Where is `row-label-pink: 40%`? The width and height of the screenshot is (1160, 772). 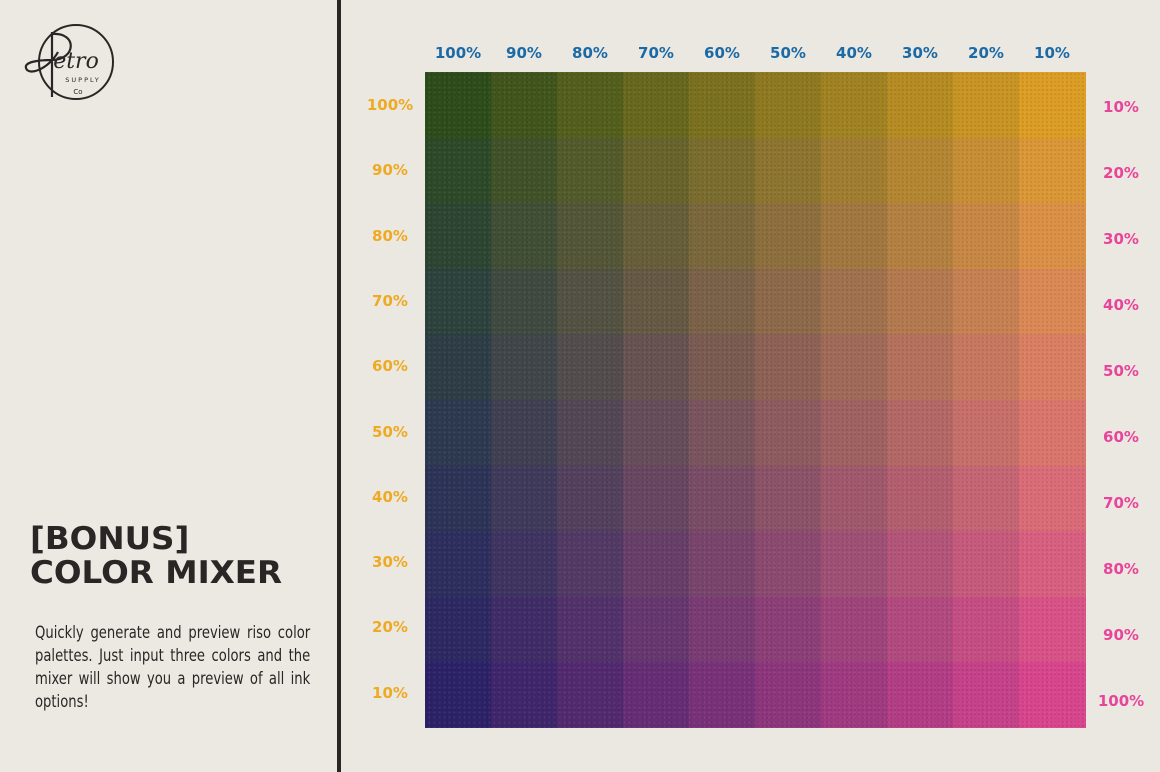
row-label-pink: 40% is located at coordinates (1121, 305).